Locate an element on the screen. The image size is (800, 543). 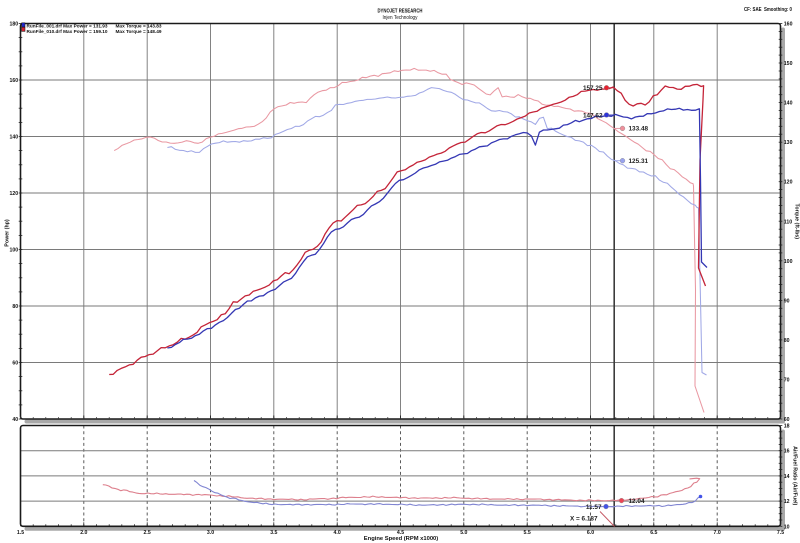
svg-text: 16 is located at coordinates (787, 452).